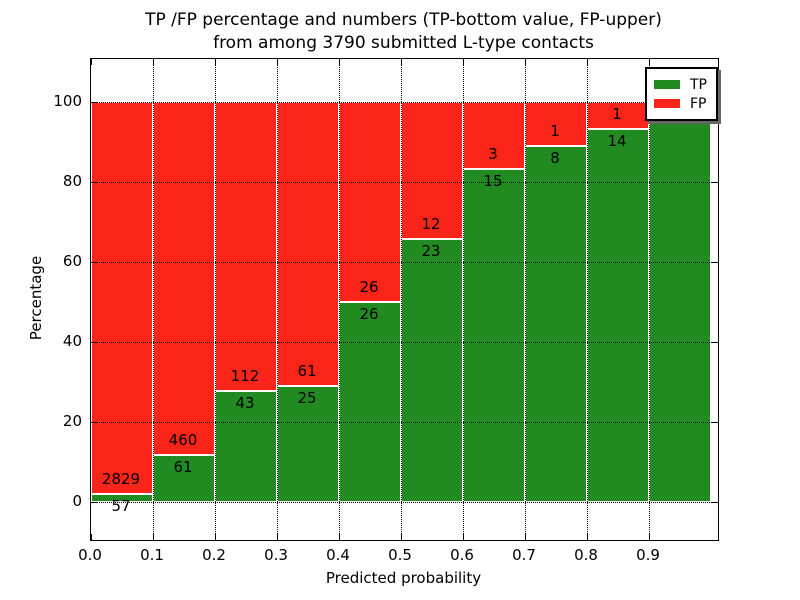 The image size is (800, 600). I want to click on legend-item-tp: TP, so click(680, 84).